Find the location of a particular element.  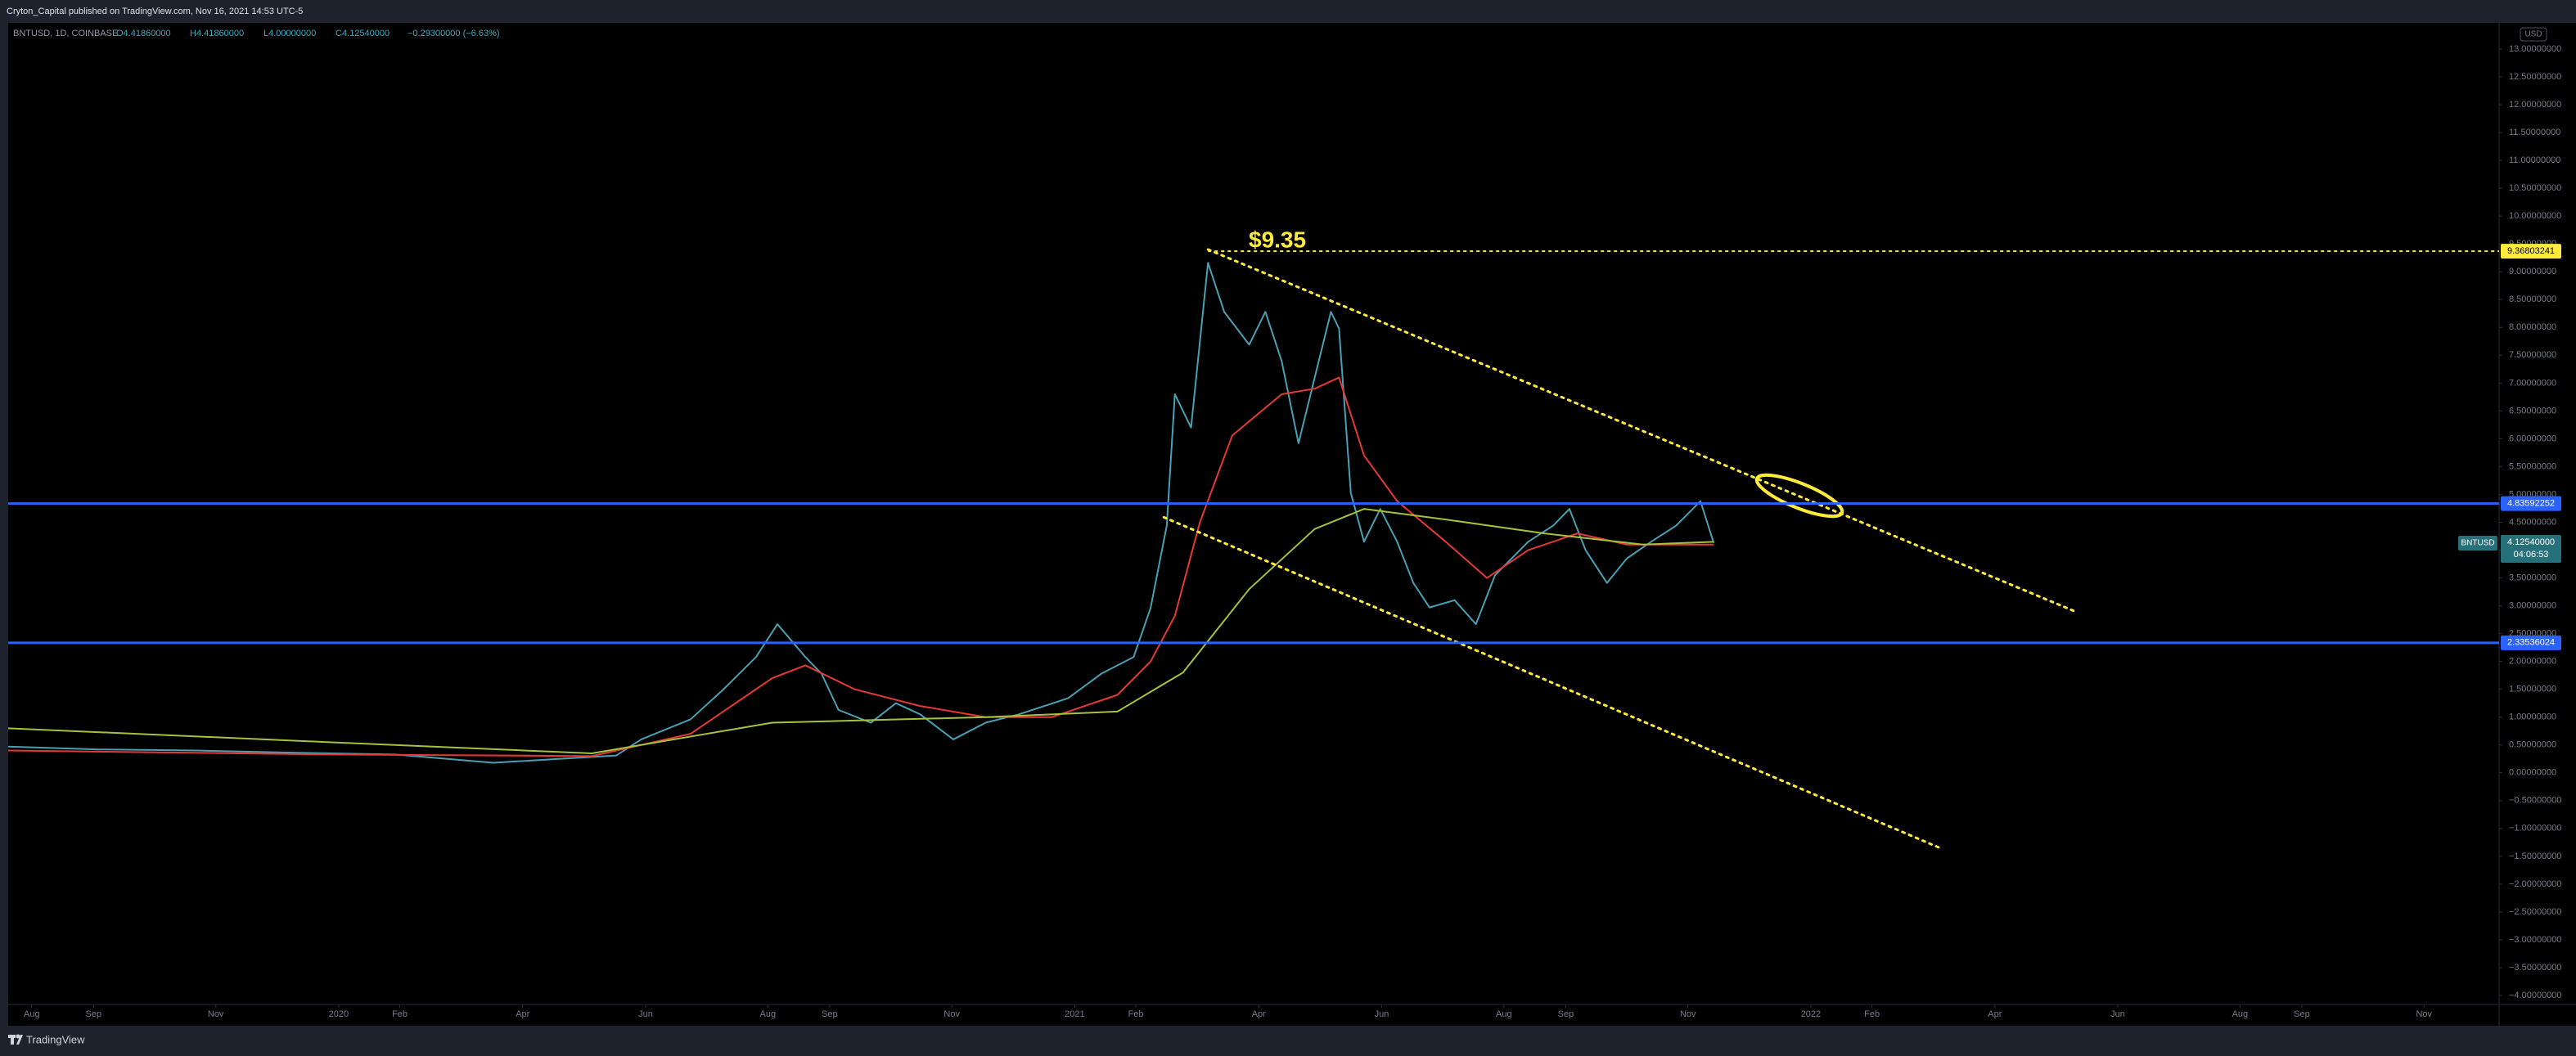

y-tick-label: 12.00000000 is located at coordinates (2535, 105).